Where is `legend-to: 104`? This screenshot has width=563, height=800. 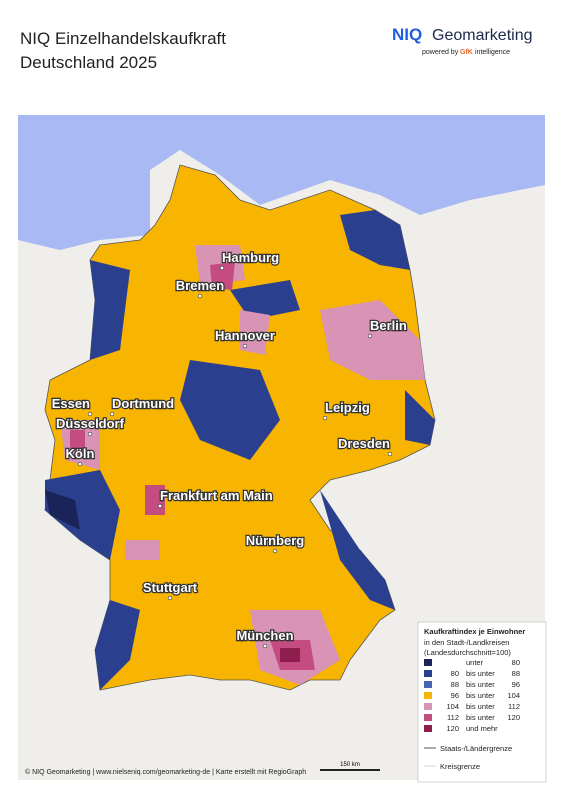 legend-to: 104 is located at coordinates (513, 695).